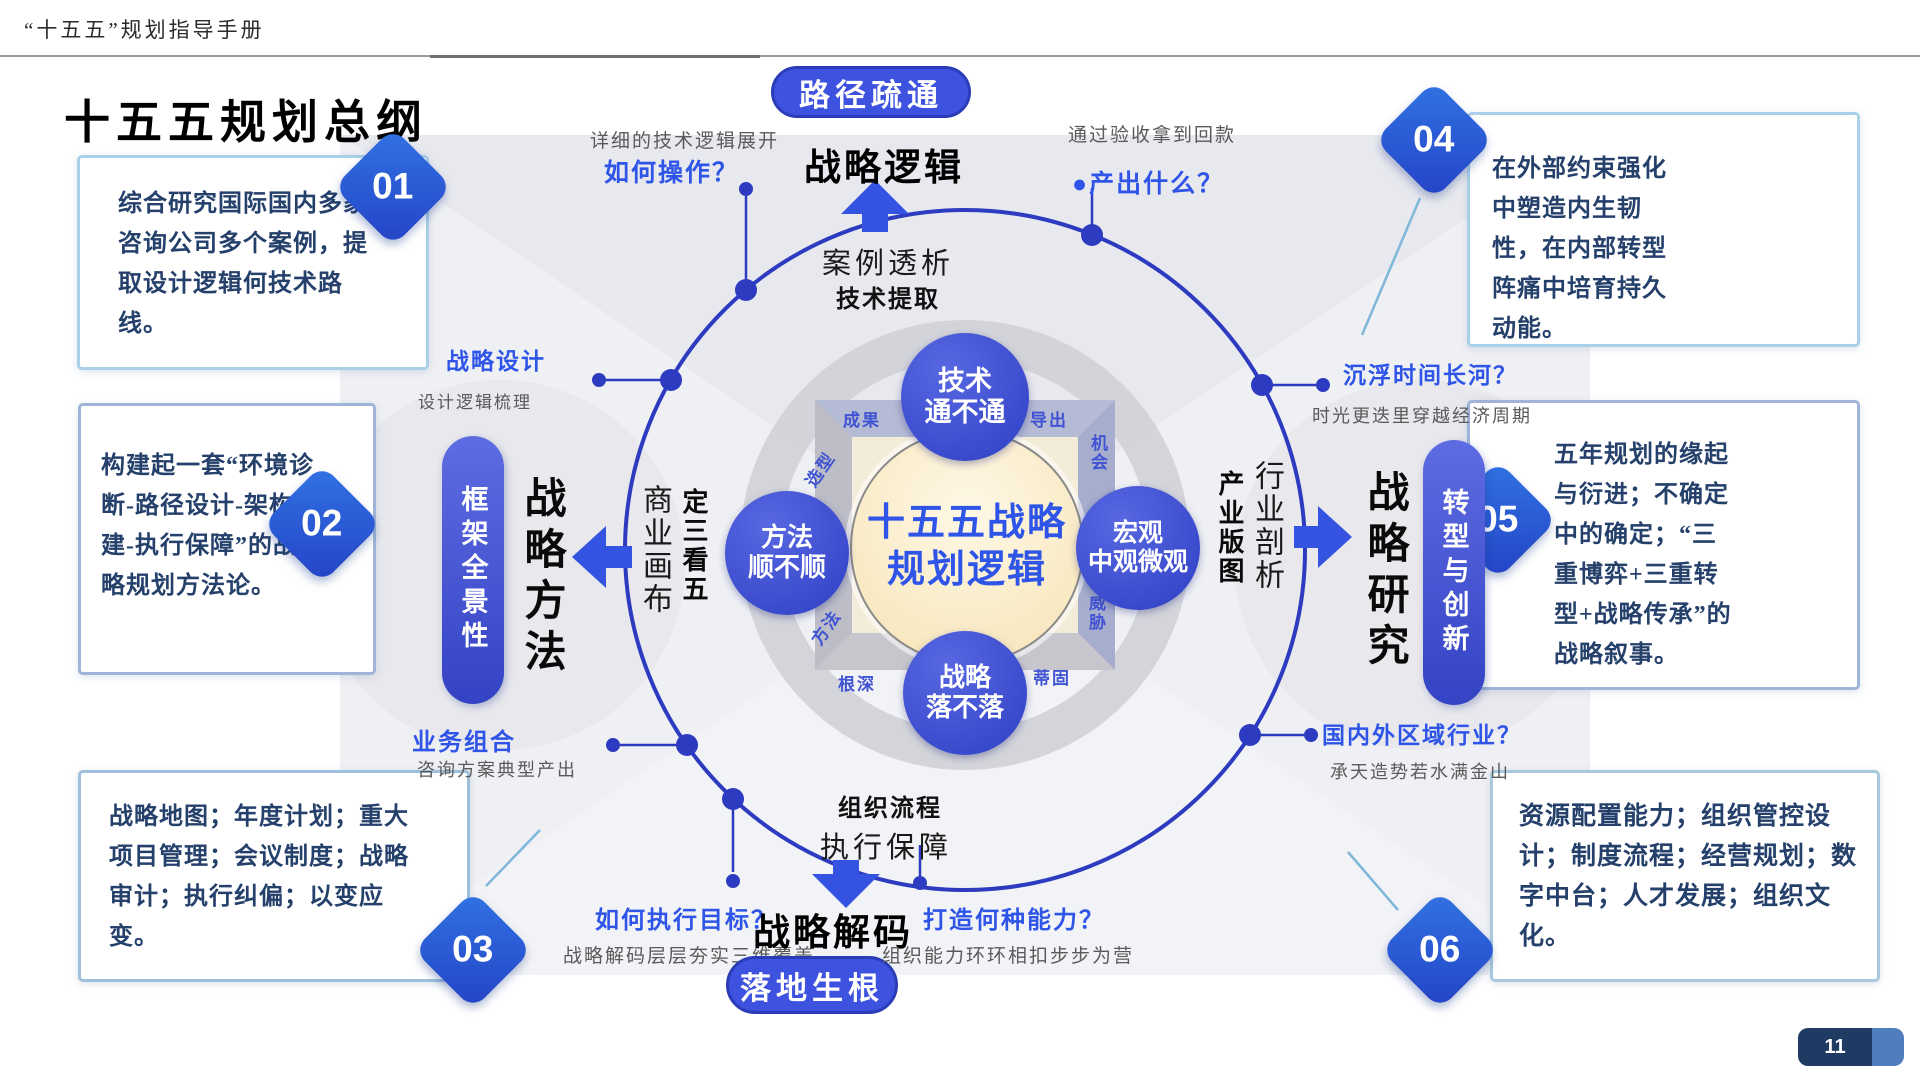  Describe the element at coordinates (473, 949) in the screenshot. I see `diamond-03-number: 03` at that location.